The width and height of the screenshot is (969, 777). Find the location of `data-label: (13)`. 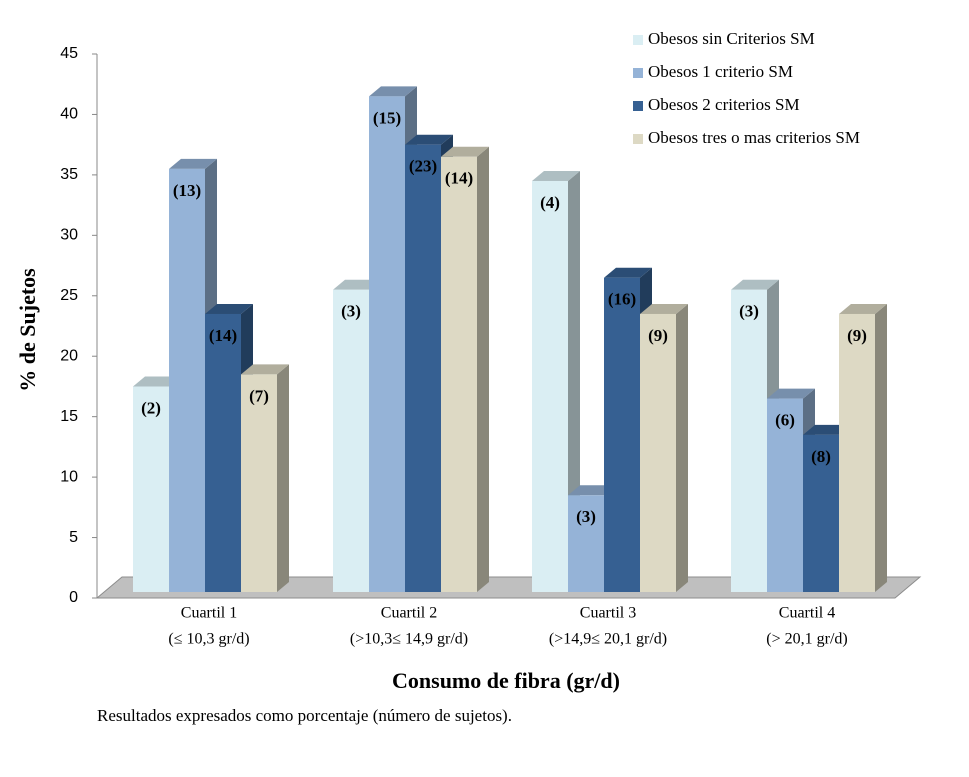

data-label: (13) is located at coordinates (187, 190).